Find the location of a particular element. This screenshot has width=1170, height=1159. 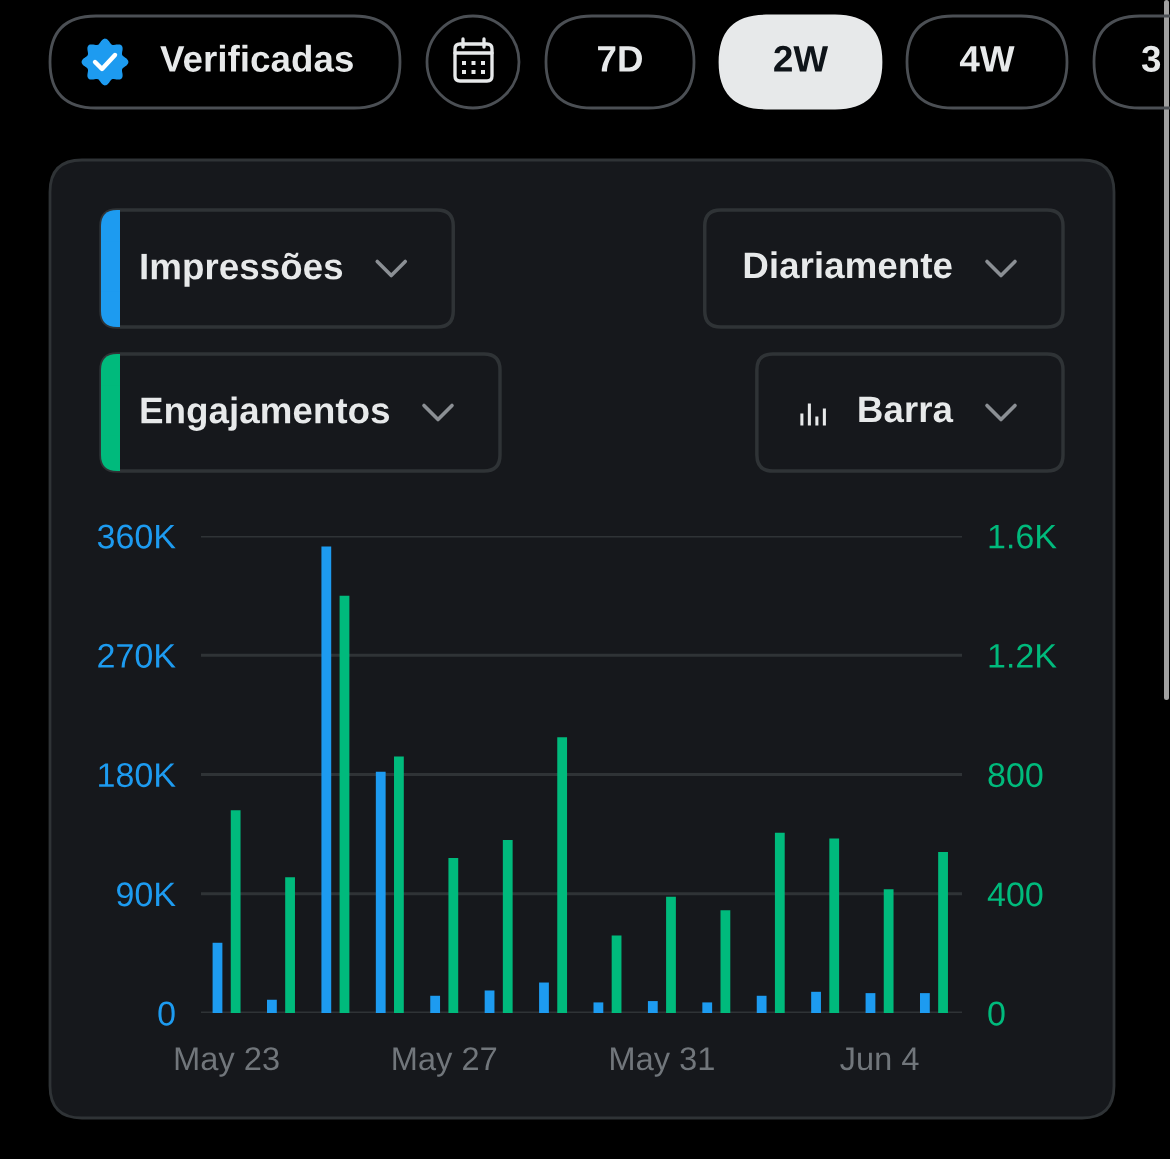

legend-label: Impressões is located at coordinates (242, 269).